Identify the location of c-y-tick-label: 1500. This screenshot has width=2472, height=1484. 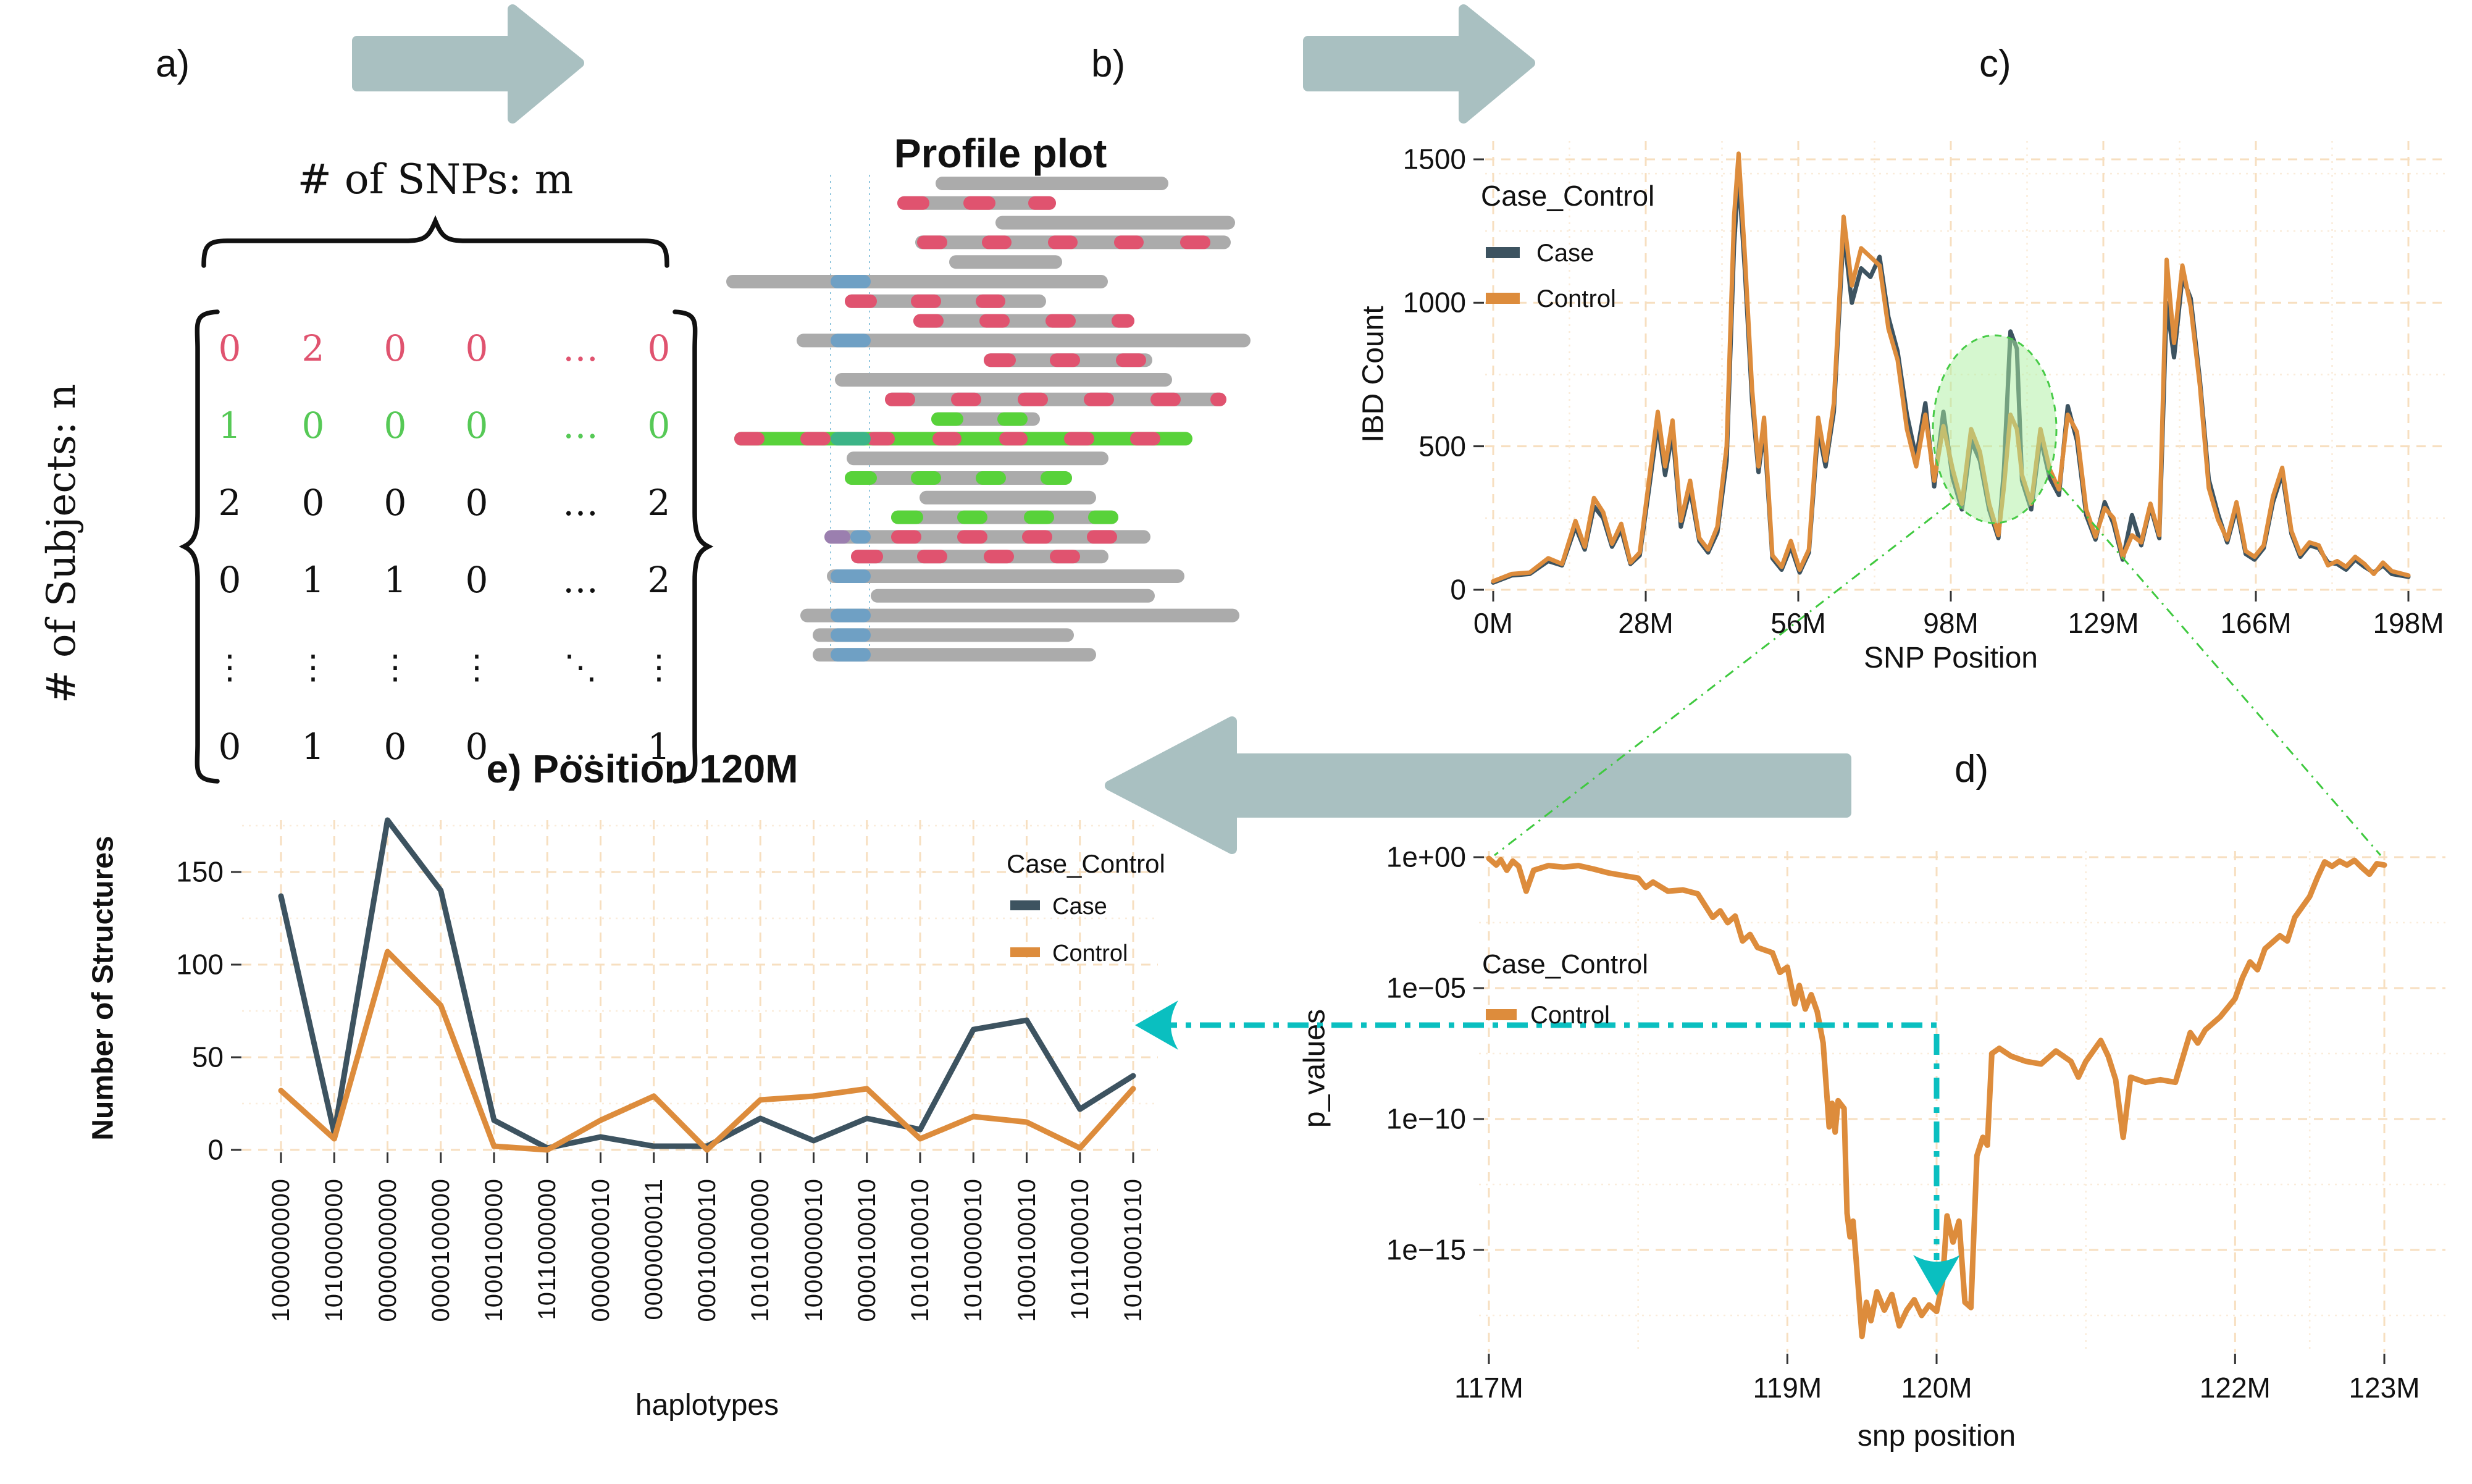
(1434, 159).